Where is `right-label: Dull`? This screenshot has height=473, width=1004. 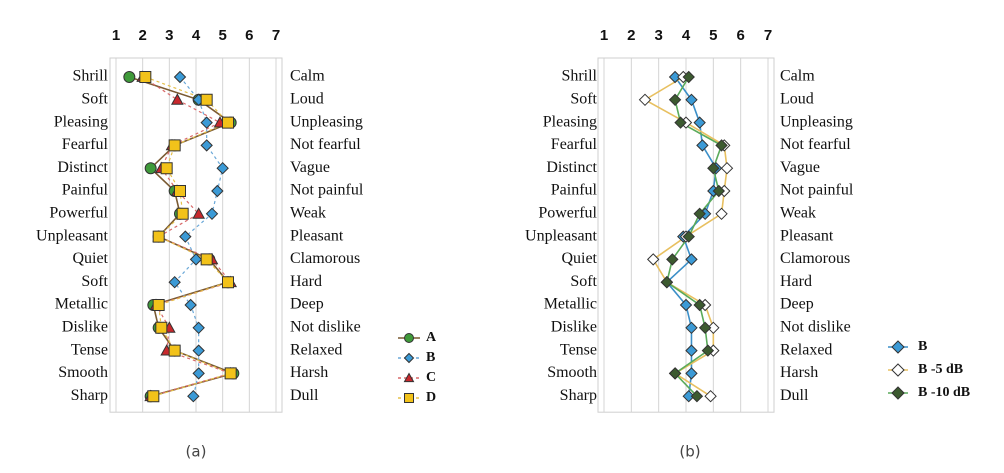 right-label: Dull is located at coordinates (304, 395).